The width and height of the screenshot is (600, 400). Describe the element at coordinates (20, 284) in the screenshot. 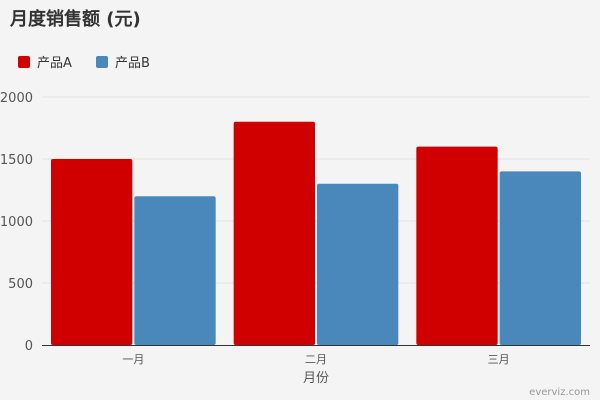

I see `y-tick-label: 500` at that location.